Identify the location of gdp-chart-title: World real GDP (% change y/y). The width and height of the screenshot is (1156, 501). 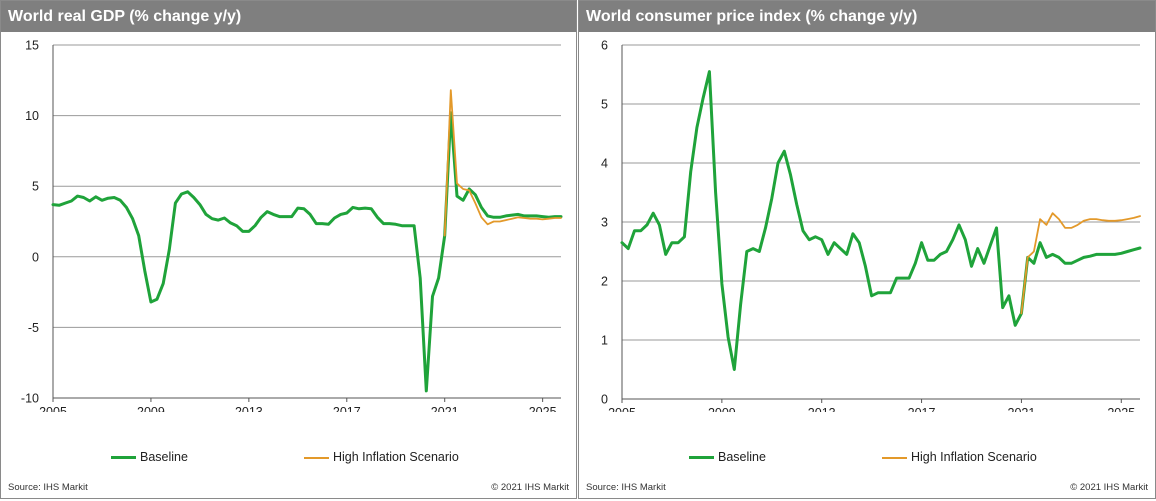
(288, 16).